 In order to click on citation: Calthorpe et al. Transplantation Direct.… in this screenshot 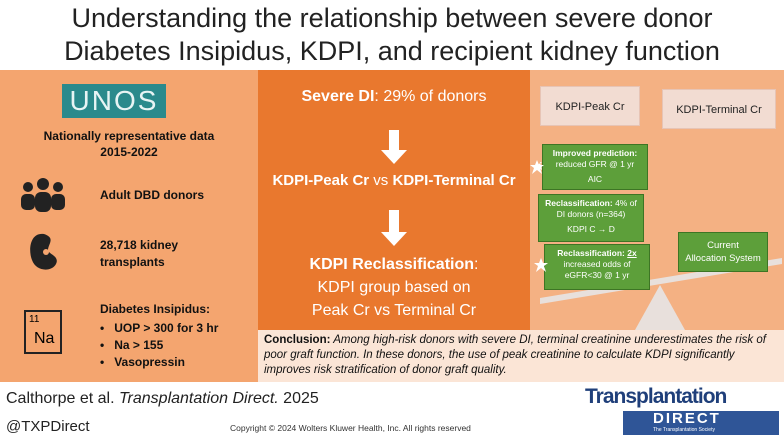, I will do `click(162, 399)`.